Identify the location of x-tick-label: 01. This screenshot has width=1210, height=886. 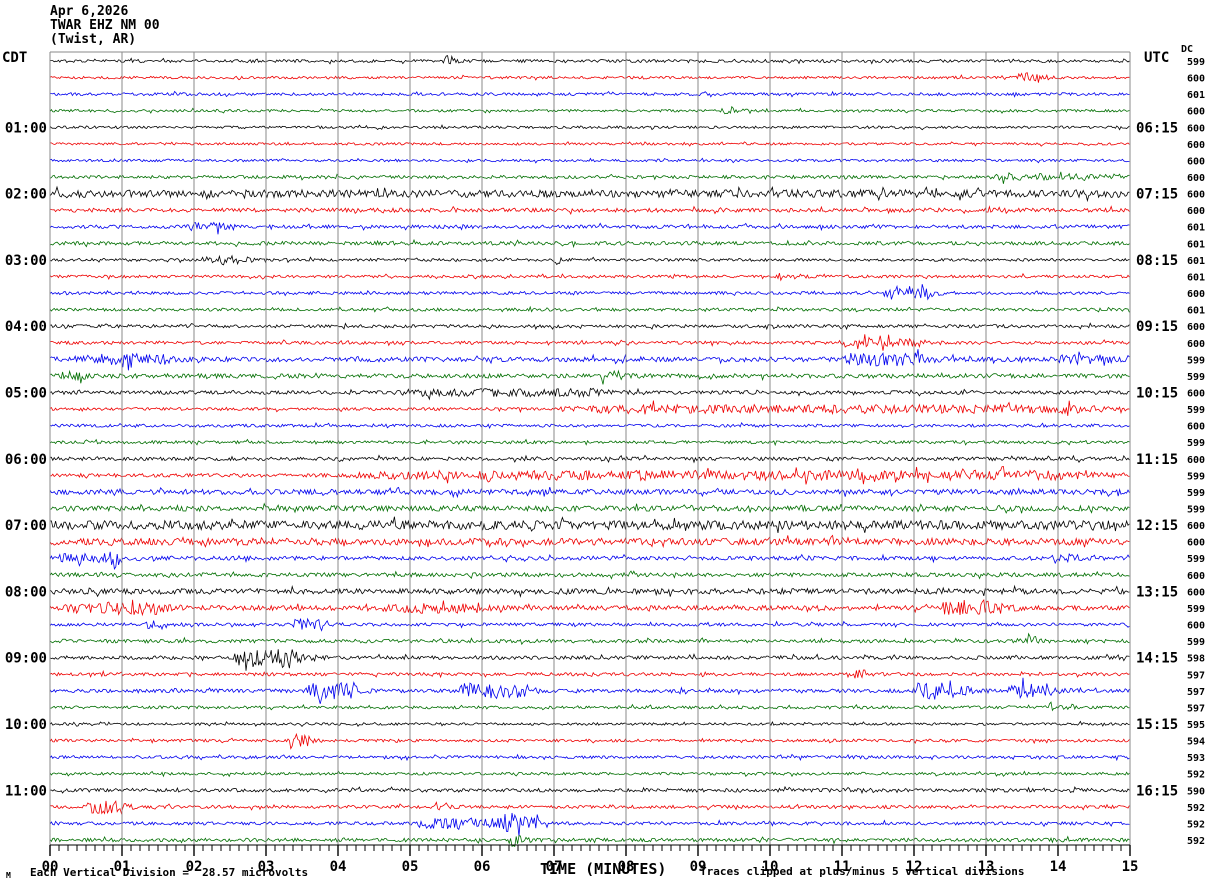
(122, 867).